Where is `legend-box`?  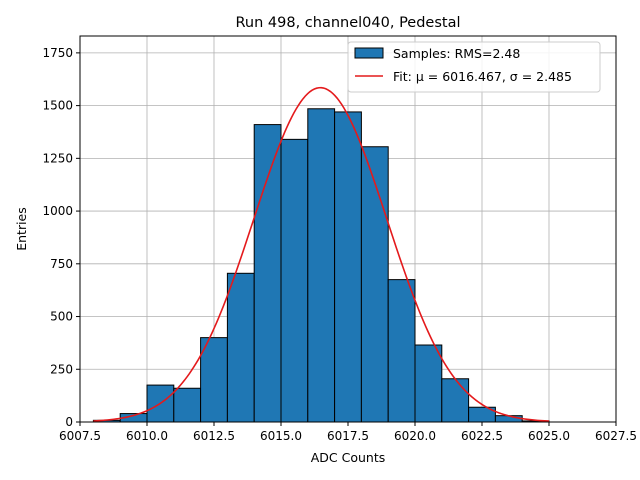 legend-box is located at coordinates (474, 67).